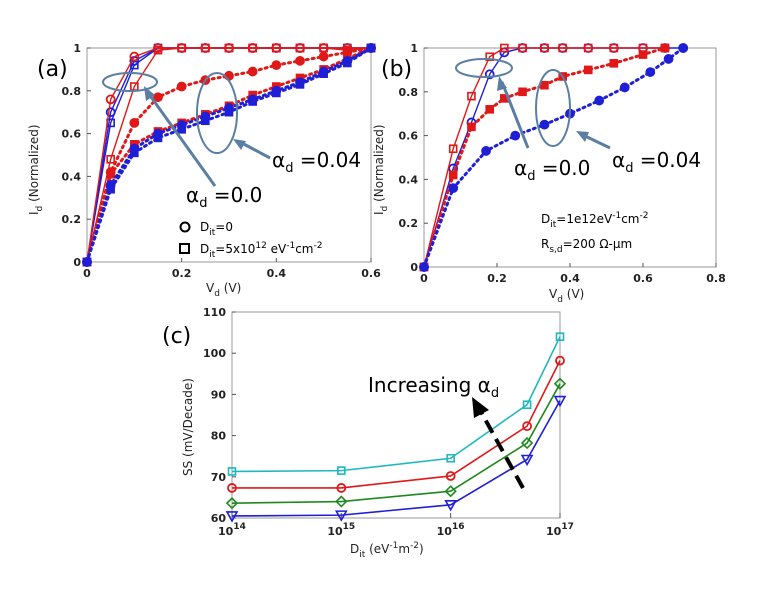 This screenshot has width=770, height=595. Describe the element at coordinates (182, 273) in the screenshot. I see `panel-a-xtick-label: 0.2` at that location.